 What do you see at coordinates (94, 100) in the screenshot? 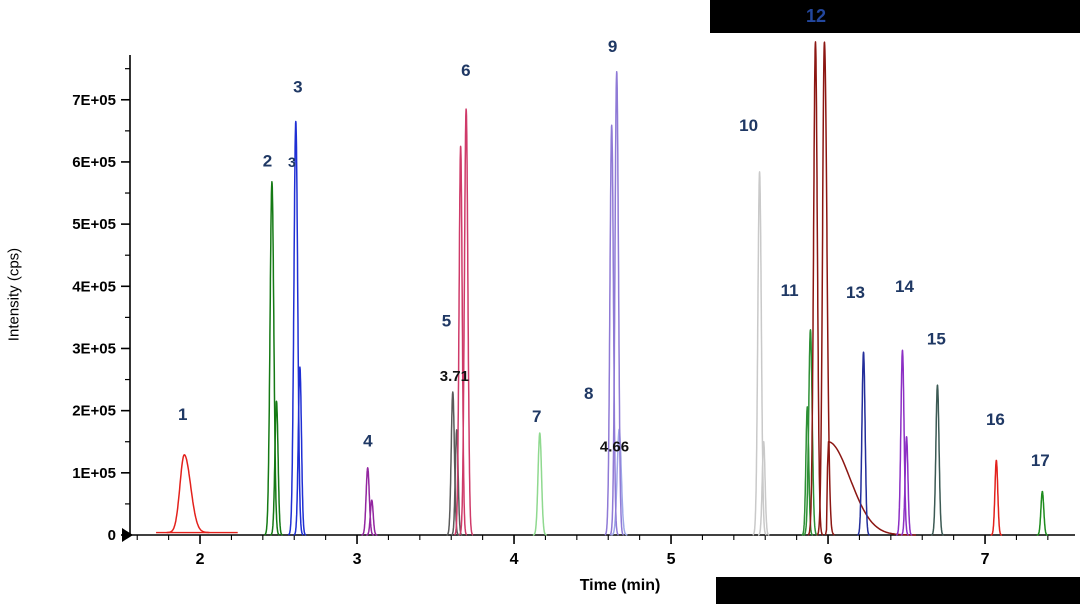
I see `svg-text: 7E+05` at bounding box center [94, 100].